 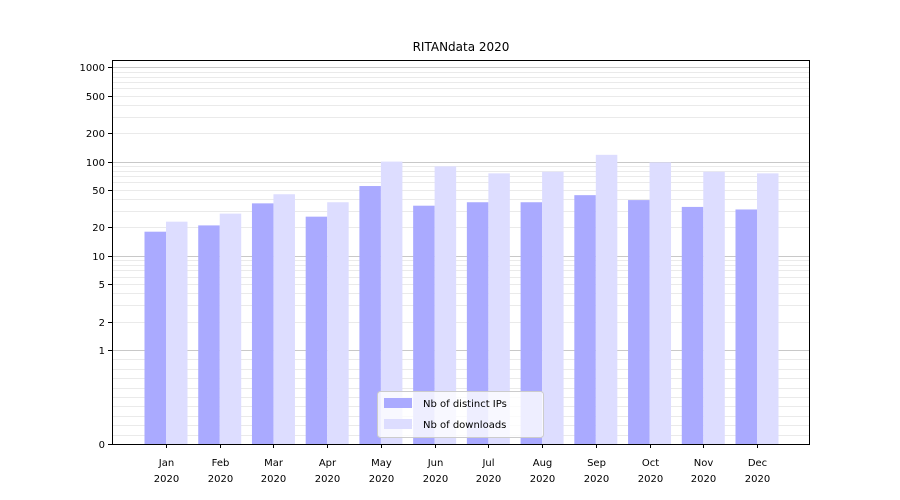 What do you see at coordinates (704, 463) in the screenshot?
I see `x-tick-label-month: Nov` at bounding box center [704, 463].